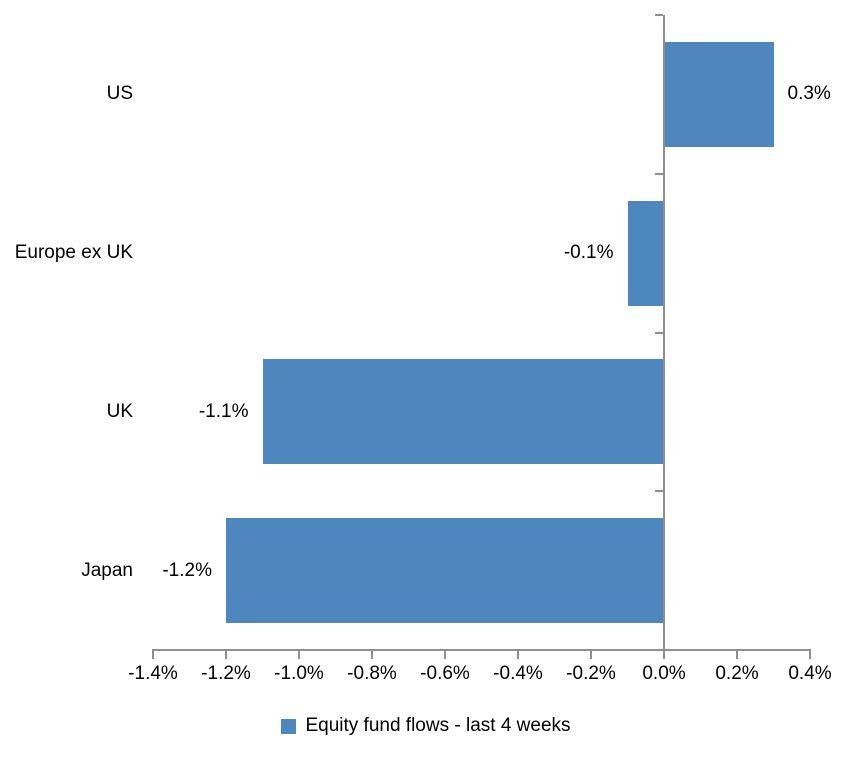 The image size is (852, 757). I want to click on x-tick-label: -1.0%, so click(299, 673).